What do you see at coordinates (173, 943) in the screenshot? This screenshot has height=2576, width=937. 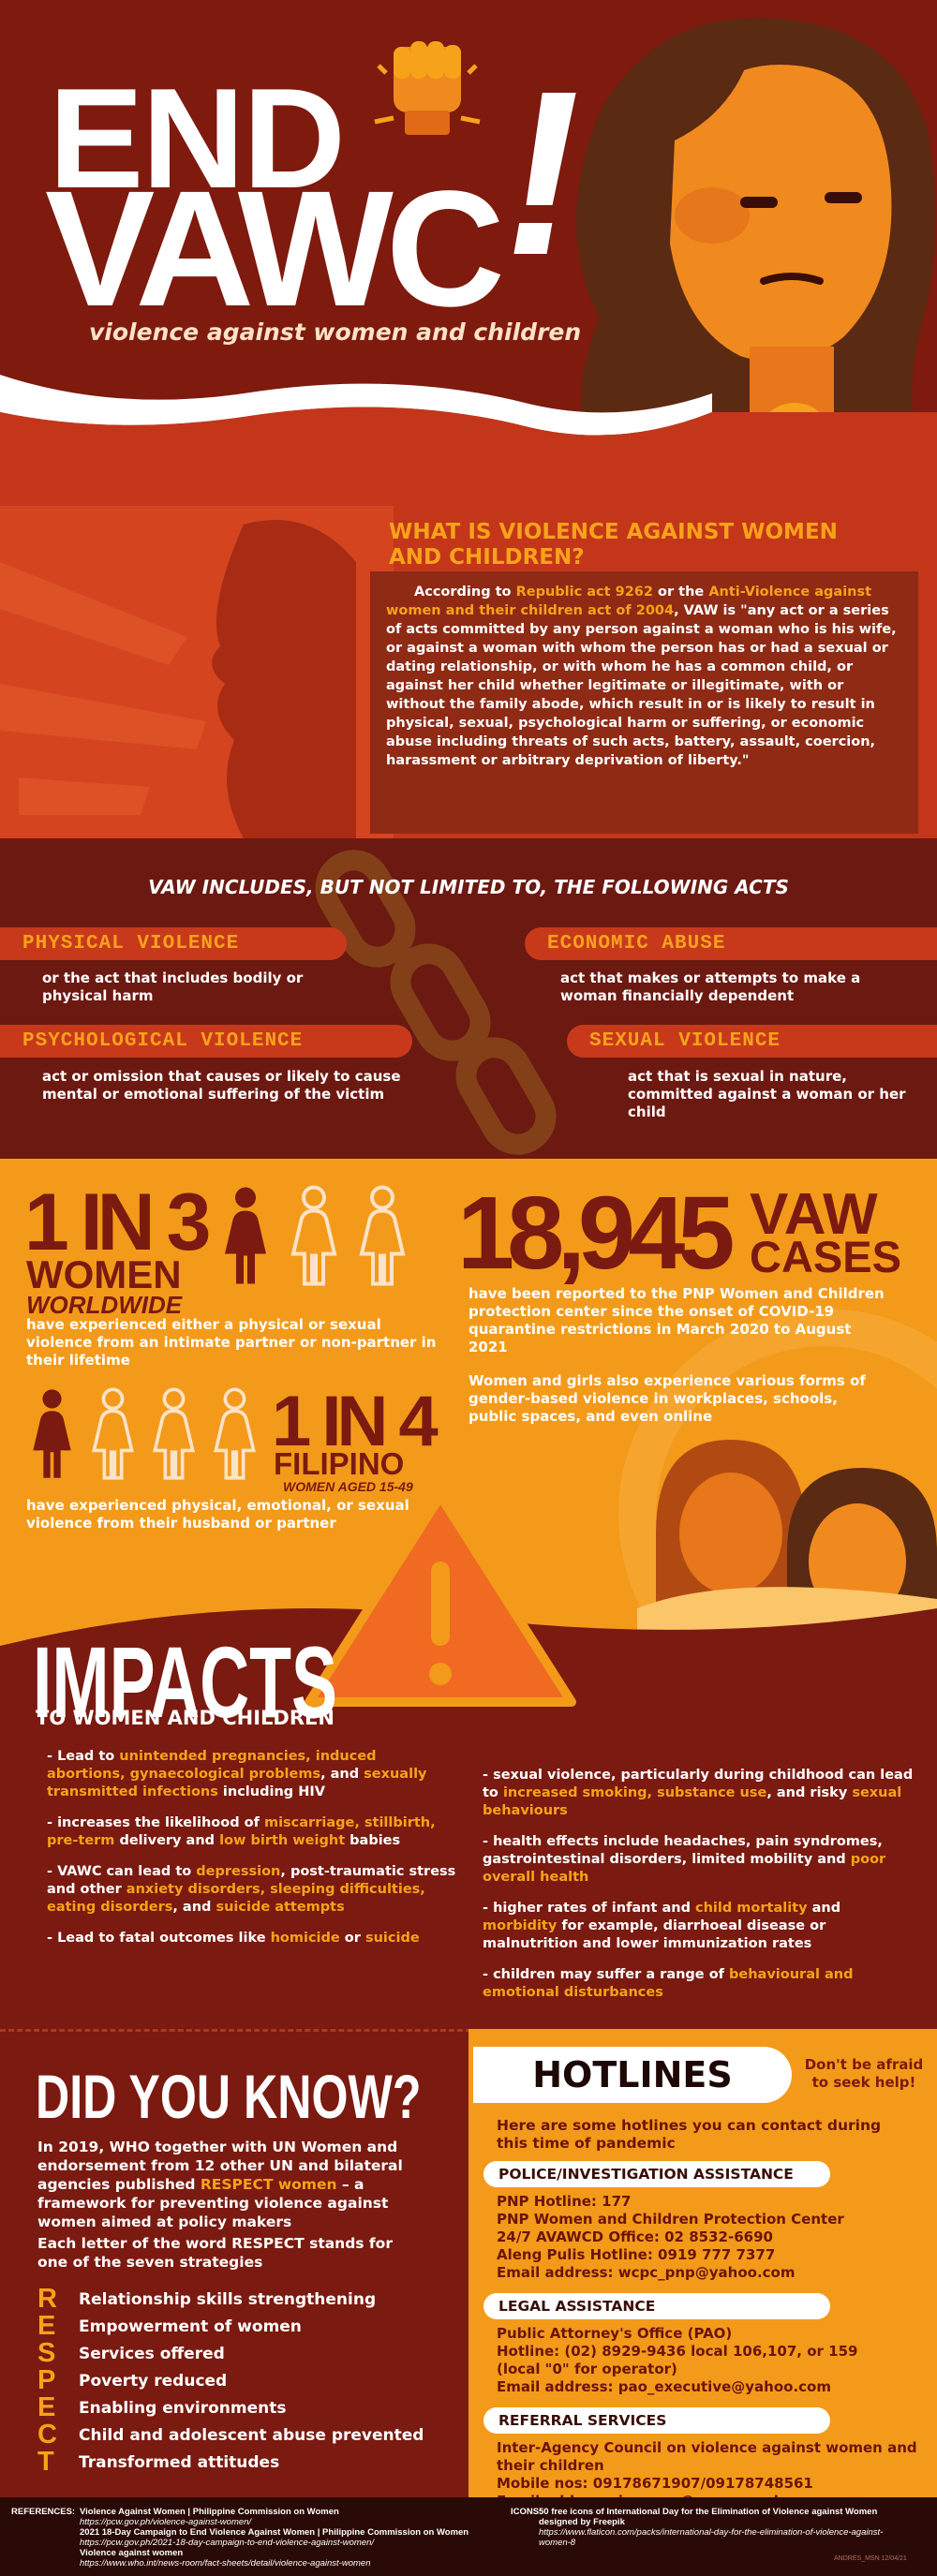 I see `act-title: PHYSICAL VIOLENCE` at bounding box center [173, 943].